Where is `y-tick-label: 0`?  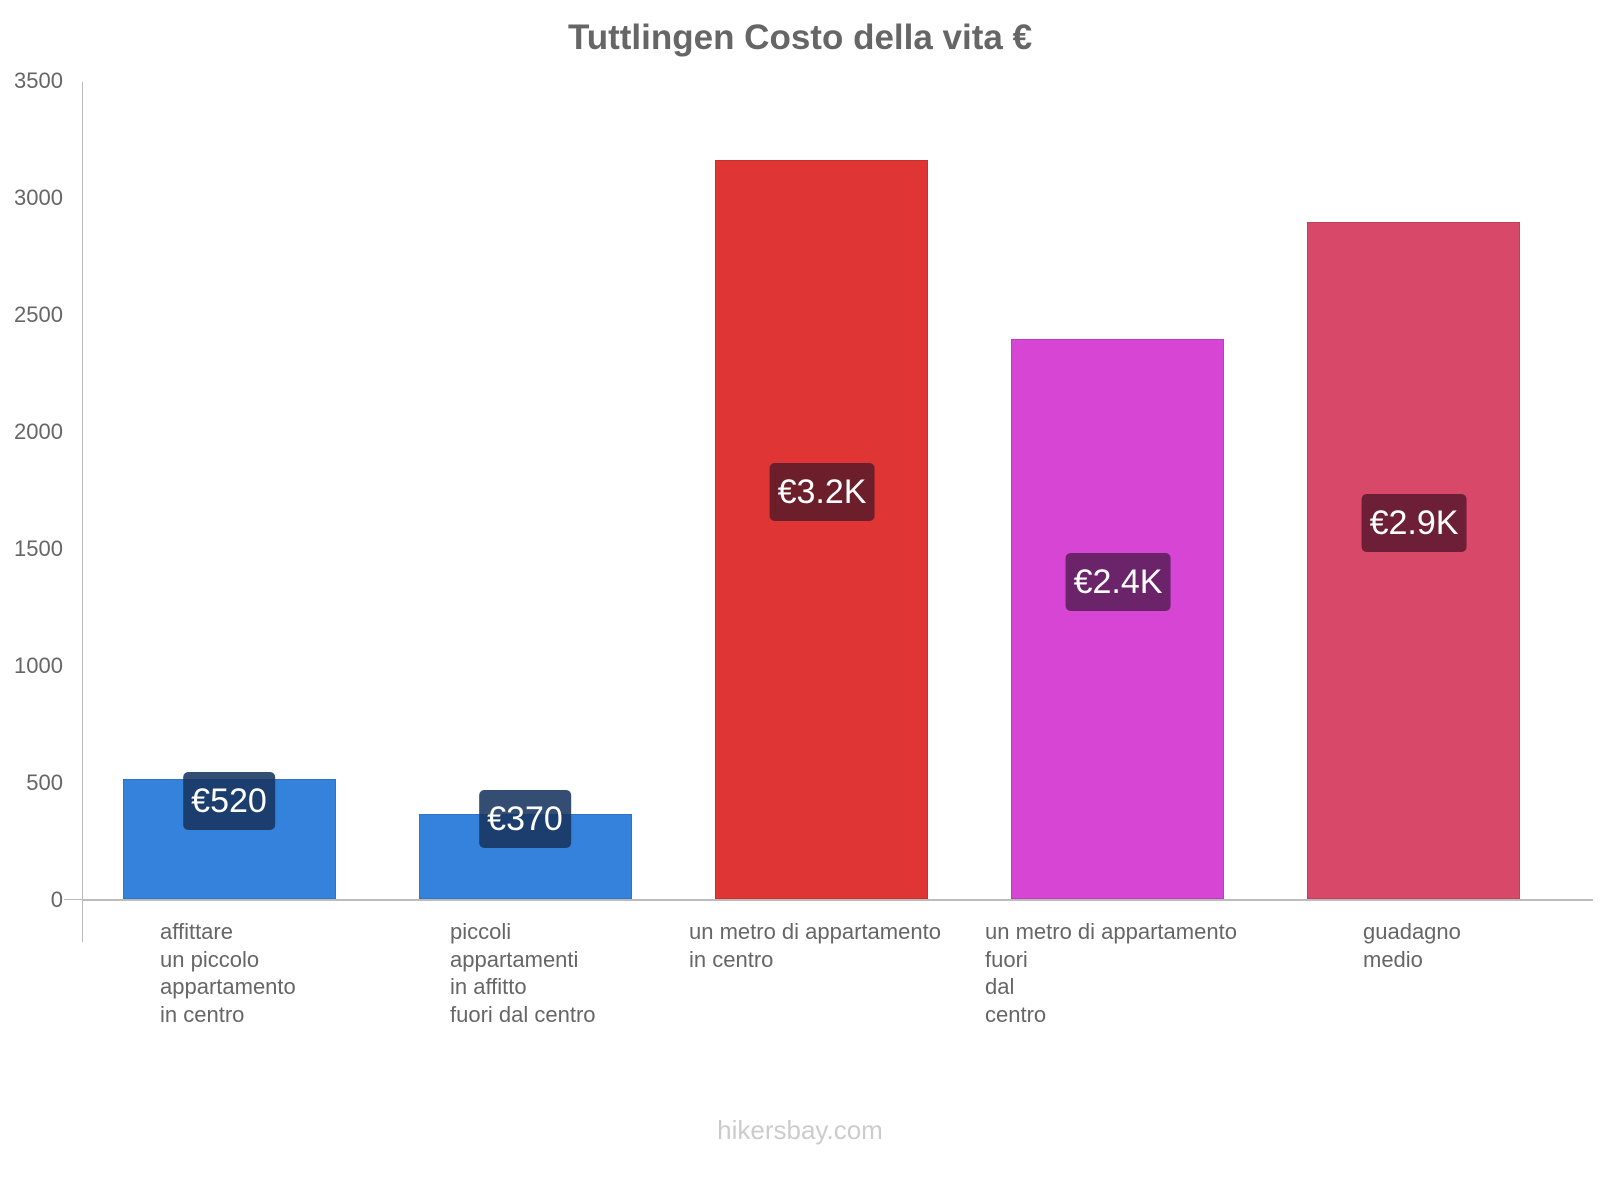
y-tick-label: 0 is located at coordinates (56, 899).